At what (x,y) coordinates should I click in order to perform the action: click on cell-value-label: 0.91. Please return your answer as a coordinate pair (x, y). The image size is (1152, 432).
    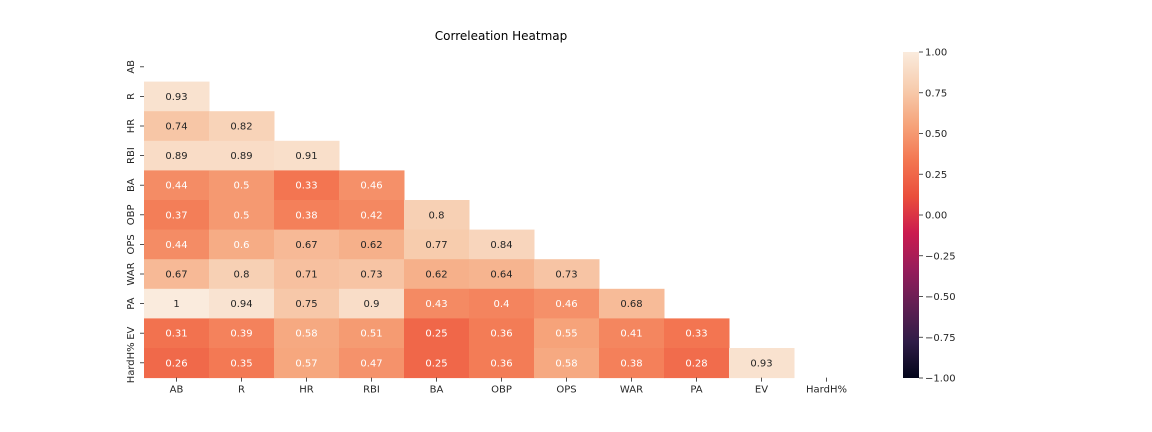
    Looking at the image, I should click on (306, 156).